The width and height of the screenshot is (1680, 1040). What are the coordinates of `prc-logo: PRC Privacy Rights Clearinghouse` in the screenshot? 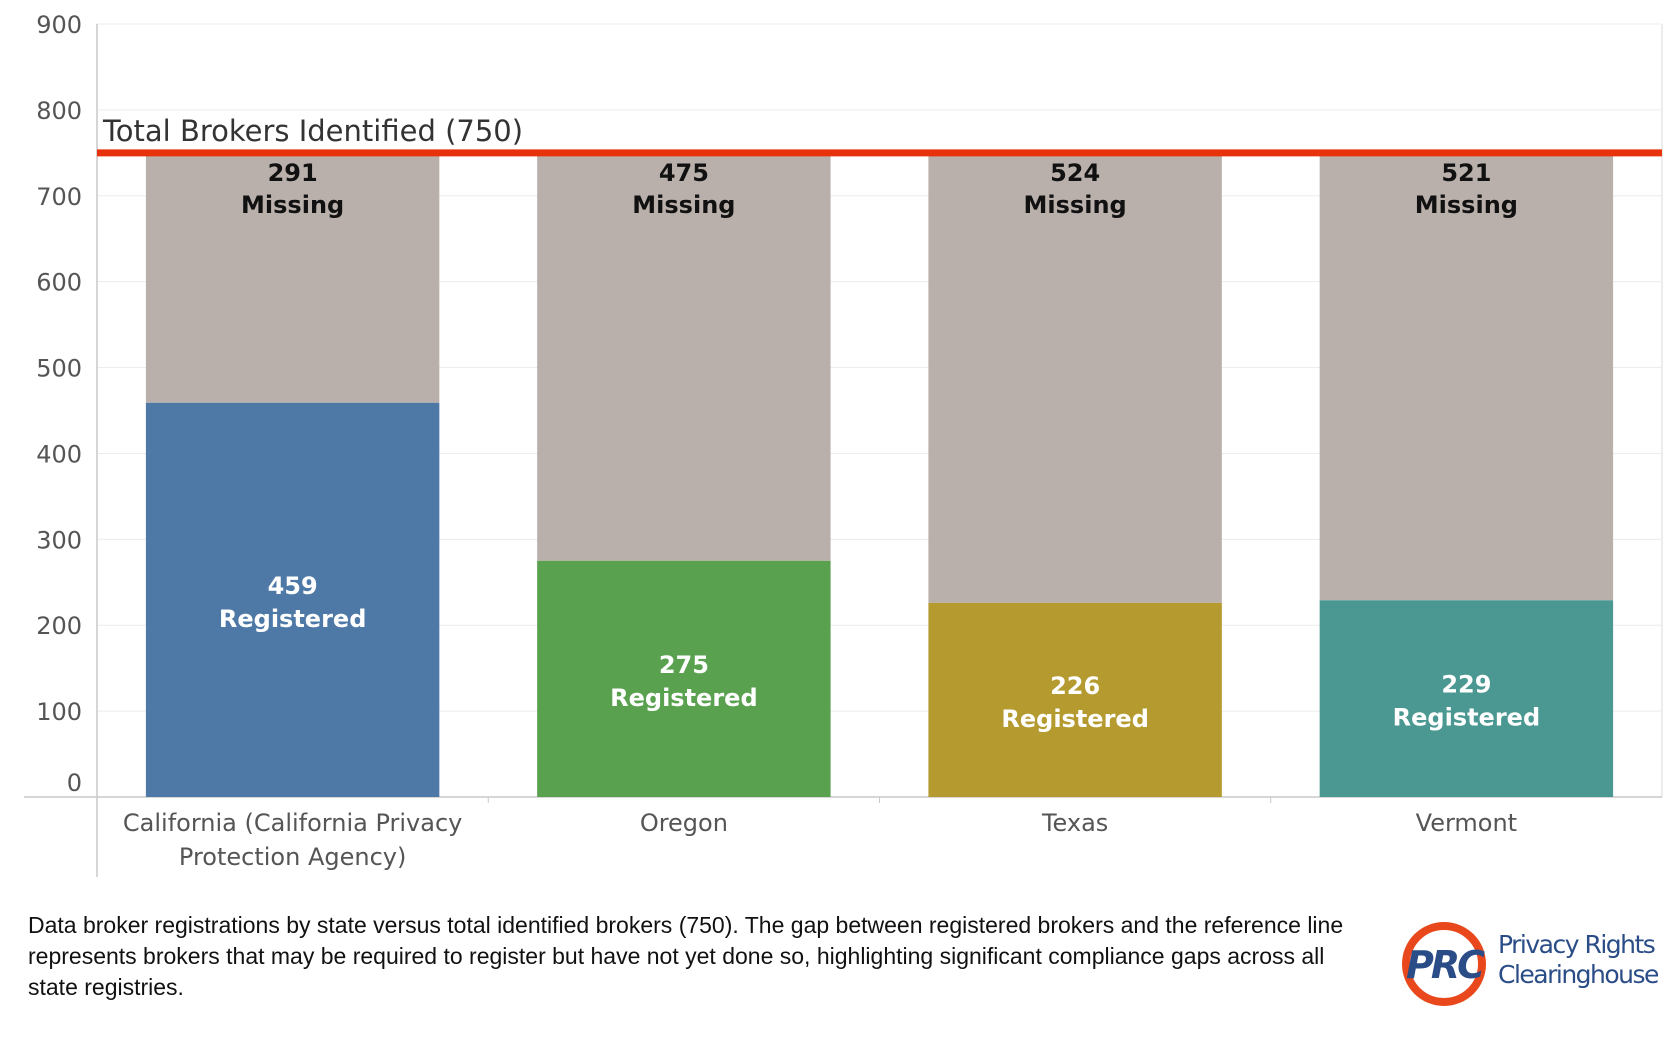 It's located at (1529, 963).